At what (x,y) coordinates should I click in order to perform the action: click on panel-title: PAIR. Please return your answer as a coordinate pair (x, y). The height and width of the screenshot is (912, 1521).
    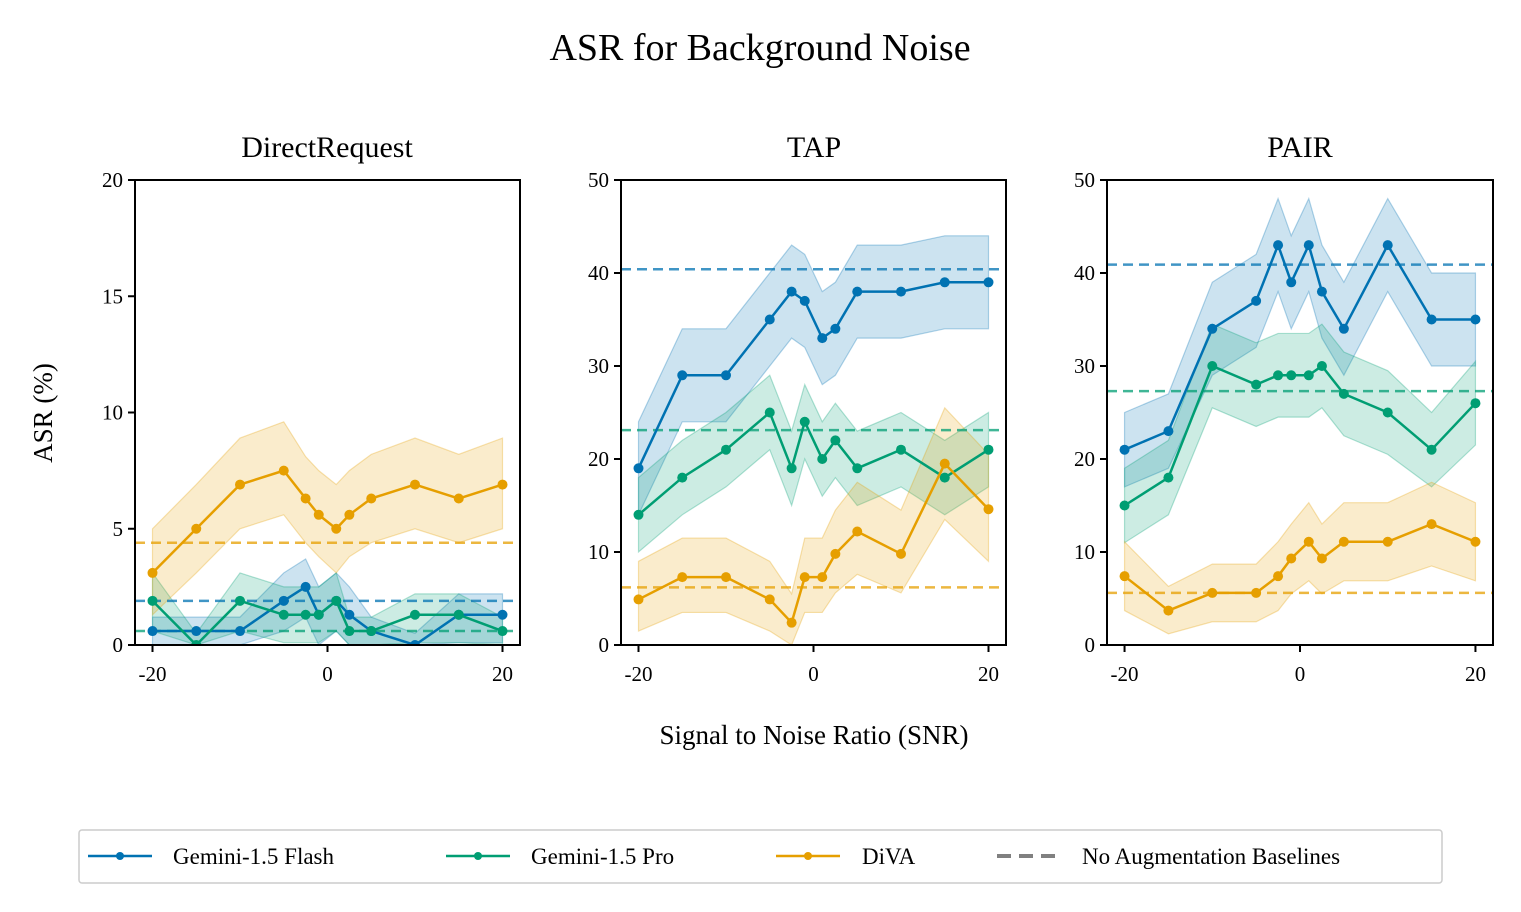
    Looking at the image, I should click on (1300, 147).